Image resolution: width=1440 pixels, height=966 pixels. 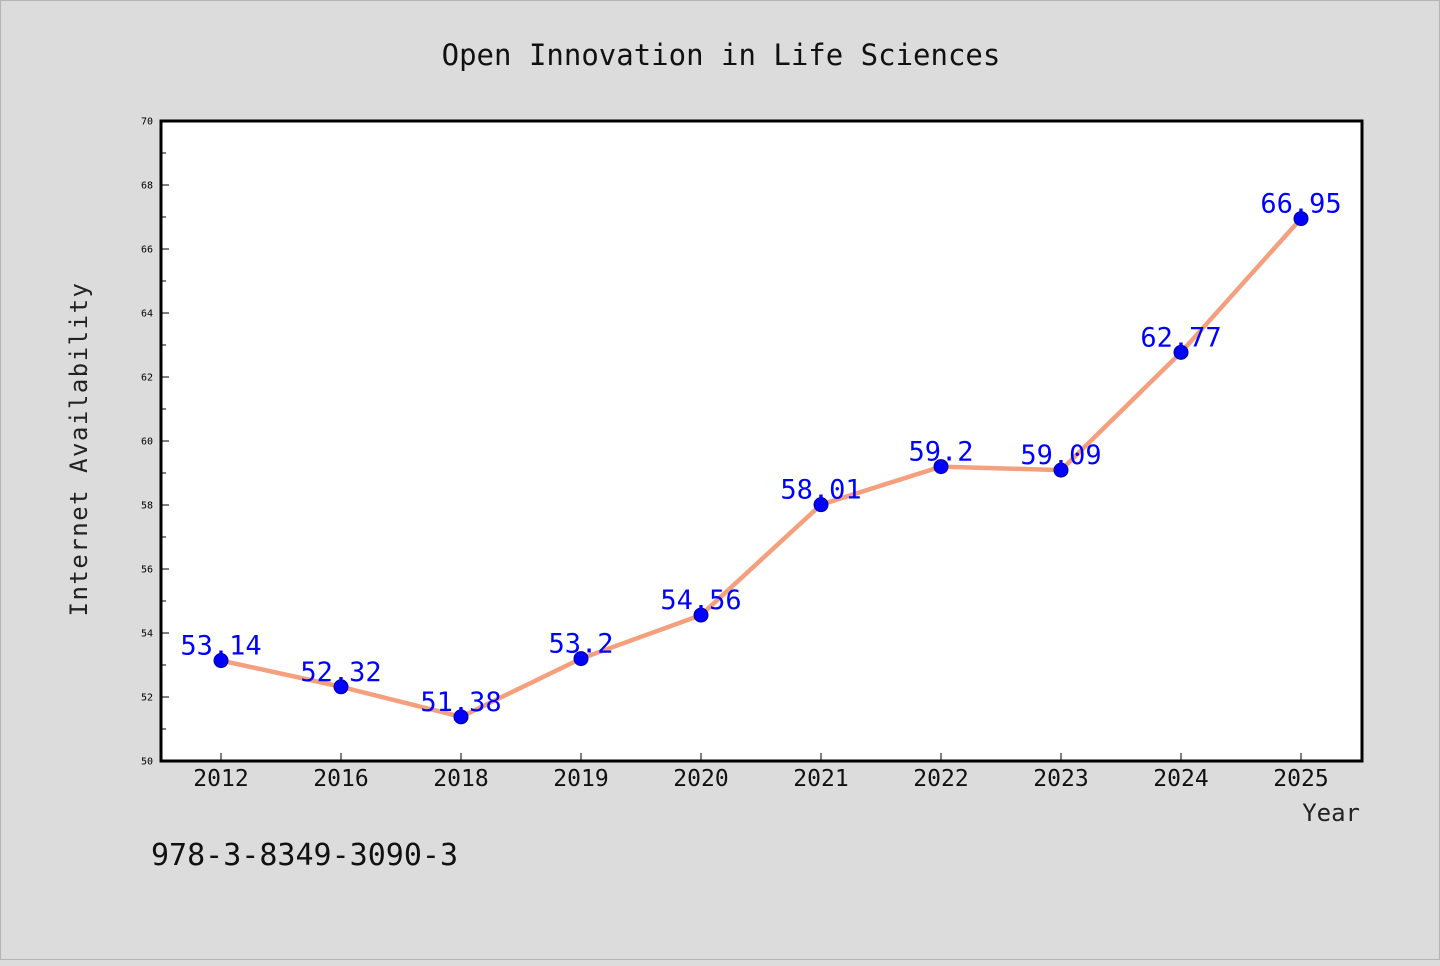 What do you see at coordinates (700, 779) in the screenshot?
I see `x-tick-label: 2020` at bounding box center [700, 779].